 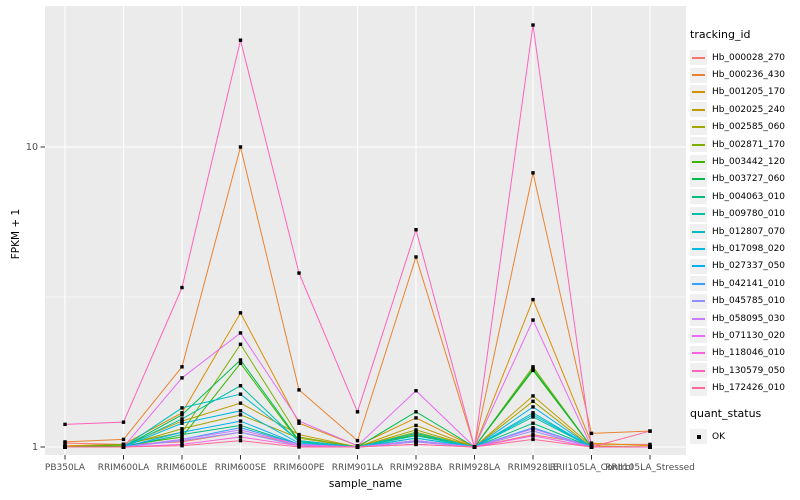 I want to click on legend-label: Hb_118046_010, so click(x=749, y=353).